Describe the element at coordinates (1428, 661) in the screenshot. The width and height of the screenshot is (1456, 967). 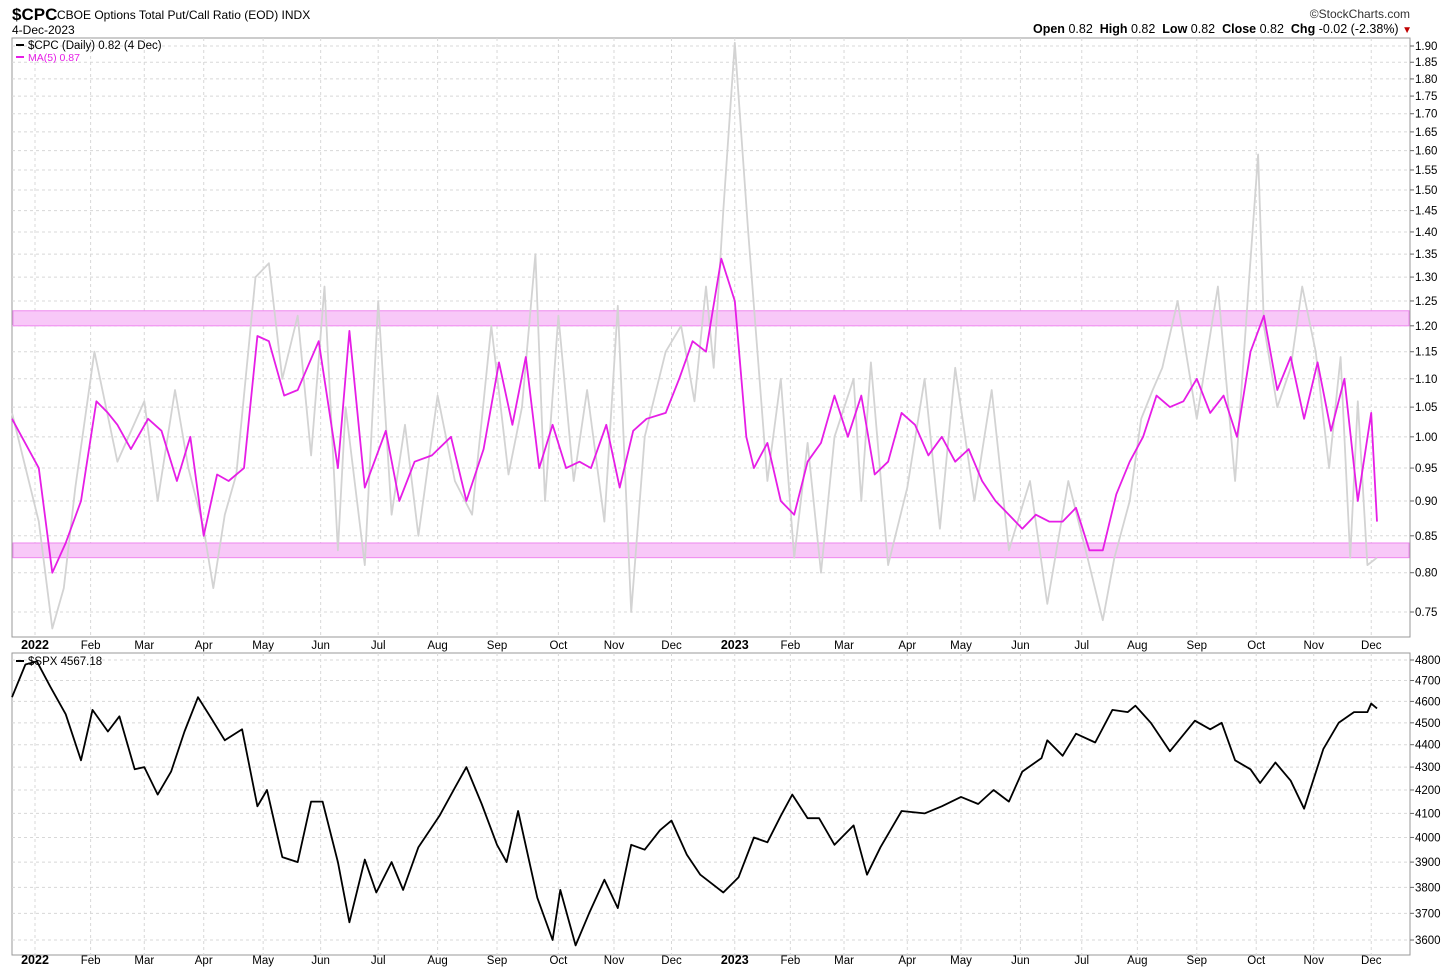
I see `spx-y-tick-label: 4800` at that location.